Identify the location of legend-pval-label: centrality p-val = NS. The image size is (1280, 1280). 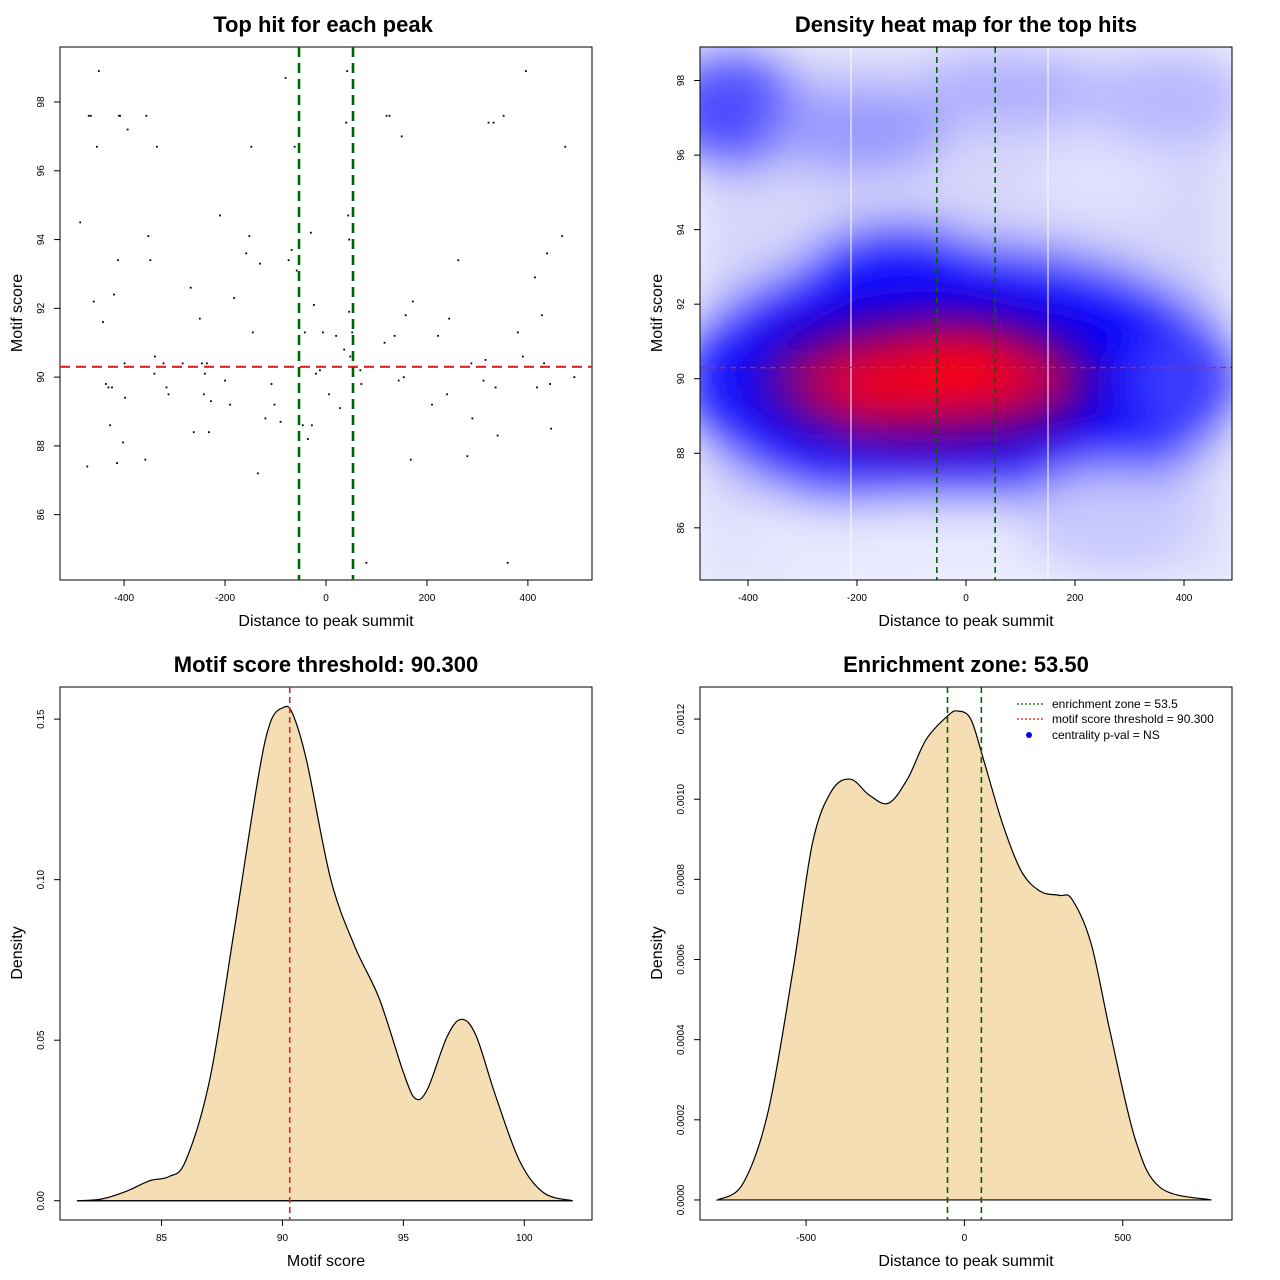
(1106, 735).